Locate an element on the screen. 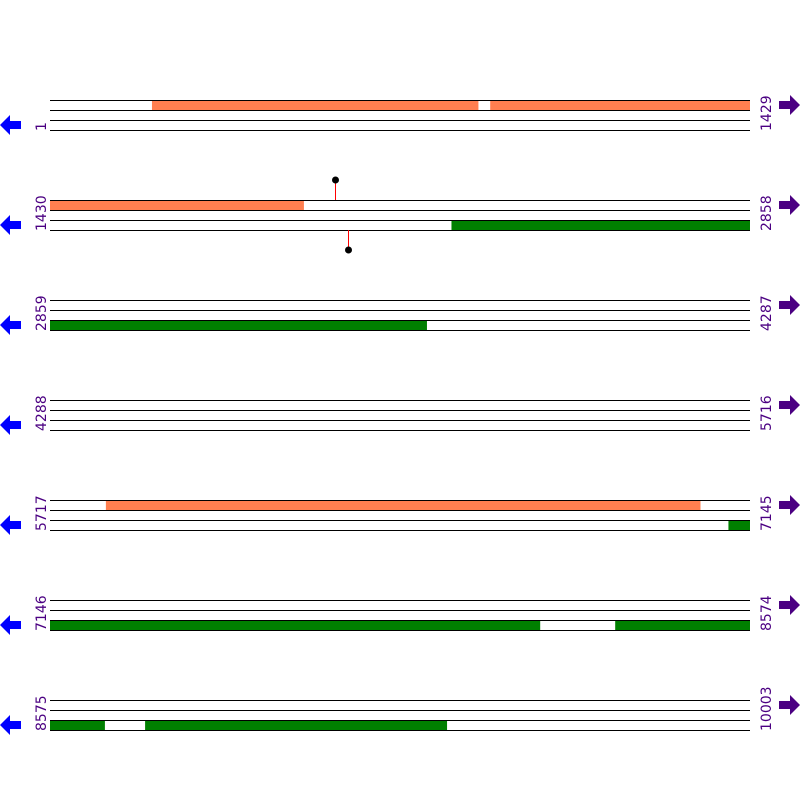  row-start-label: 8575 is located at coordinates (42, 713).